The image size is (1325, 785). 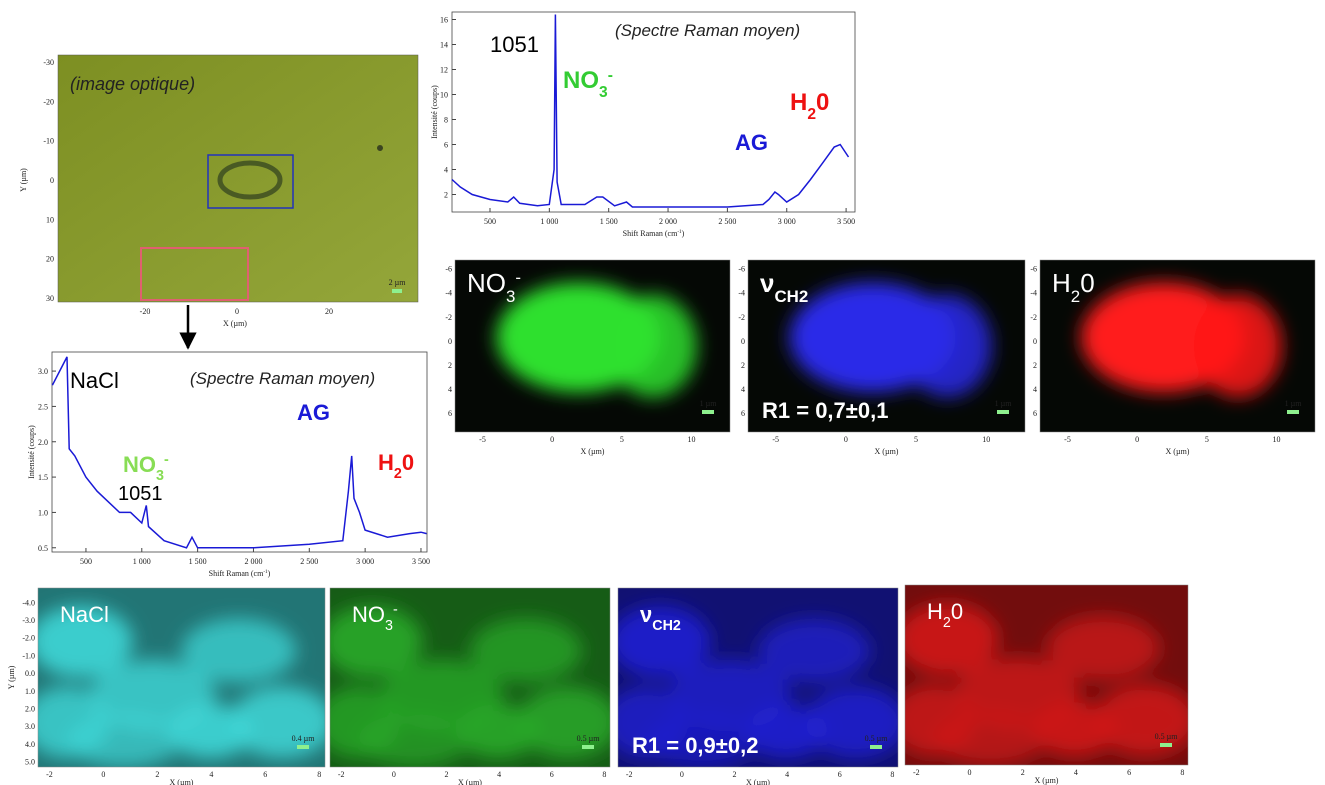 What do you see at coordinates (653, 112) in the screenshot?
I see `plot-frame` at bounding box center [653, 112].